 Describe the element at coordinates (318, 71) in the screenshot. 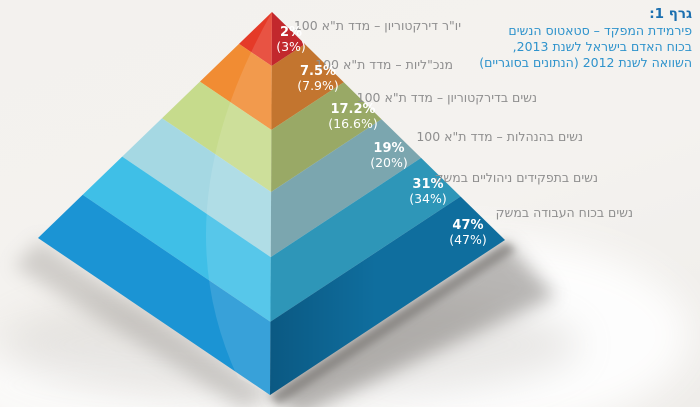

I see `level-2-value-2013: 7.5%` at that location.